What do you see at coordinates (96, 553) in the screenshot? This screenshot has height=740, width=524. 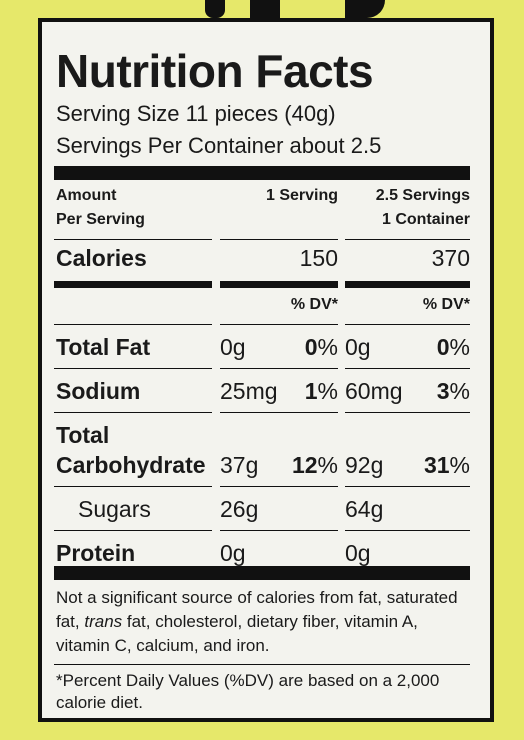 I see `nutrient-name: Protein` at bounding box center [96, 553].